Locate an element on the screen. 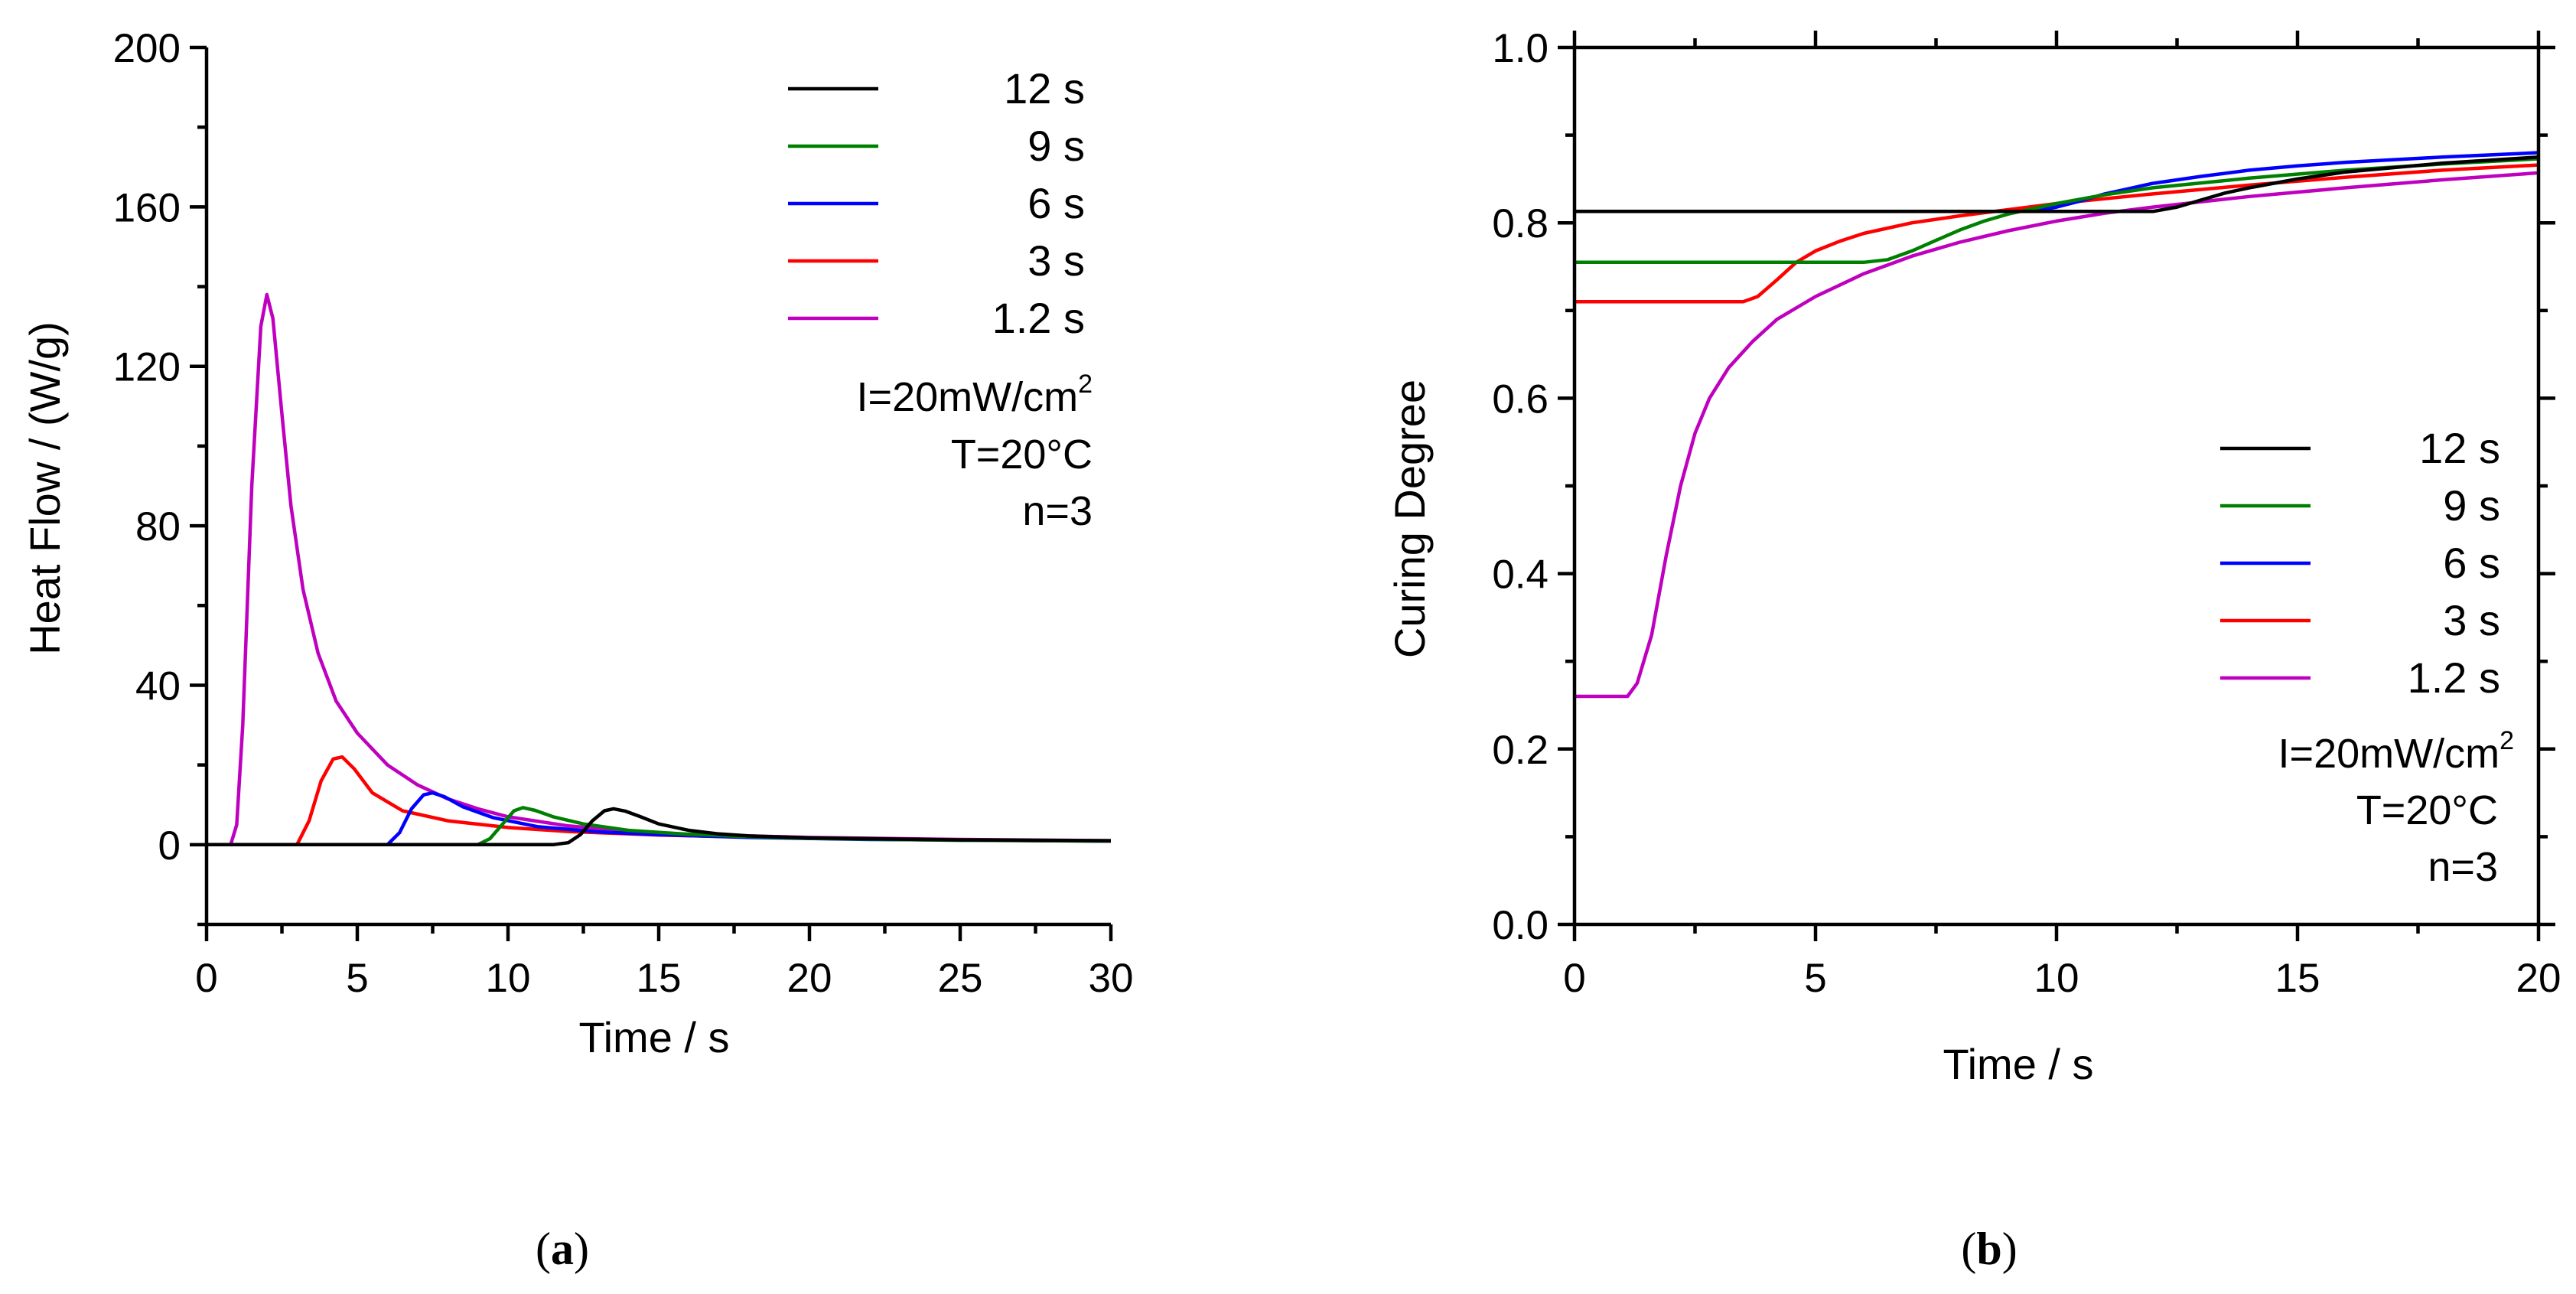 This screenshot has height=1294, width=2576. y-tick-label-b: 0.8 is located at coordinates (1521, 223).